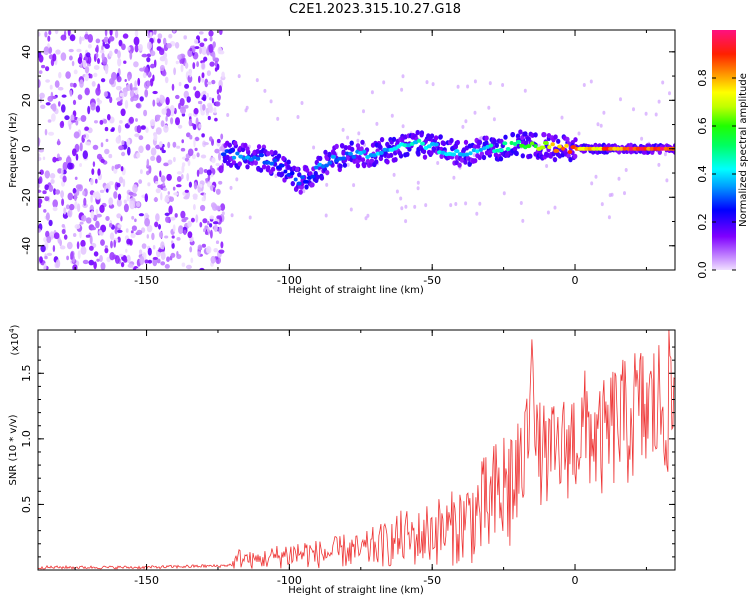  What do you see at coordinates (702, 222) in the screenshot?
I see `colorbar-tick-label: 0.2` at bounding box center [702, 222].